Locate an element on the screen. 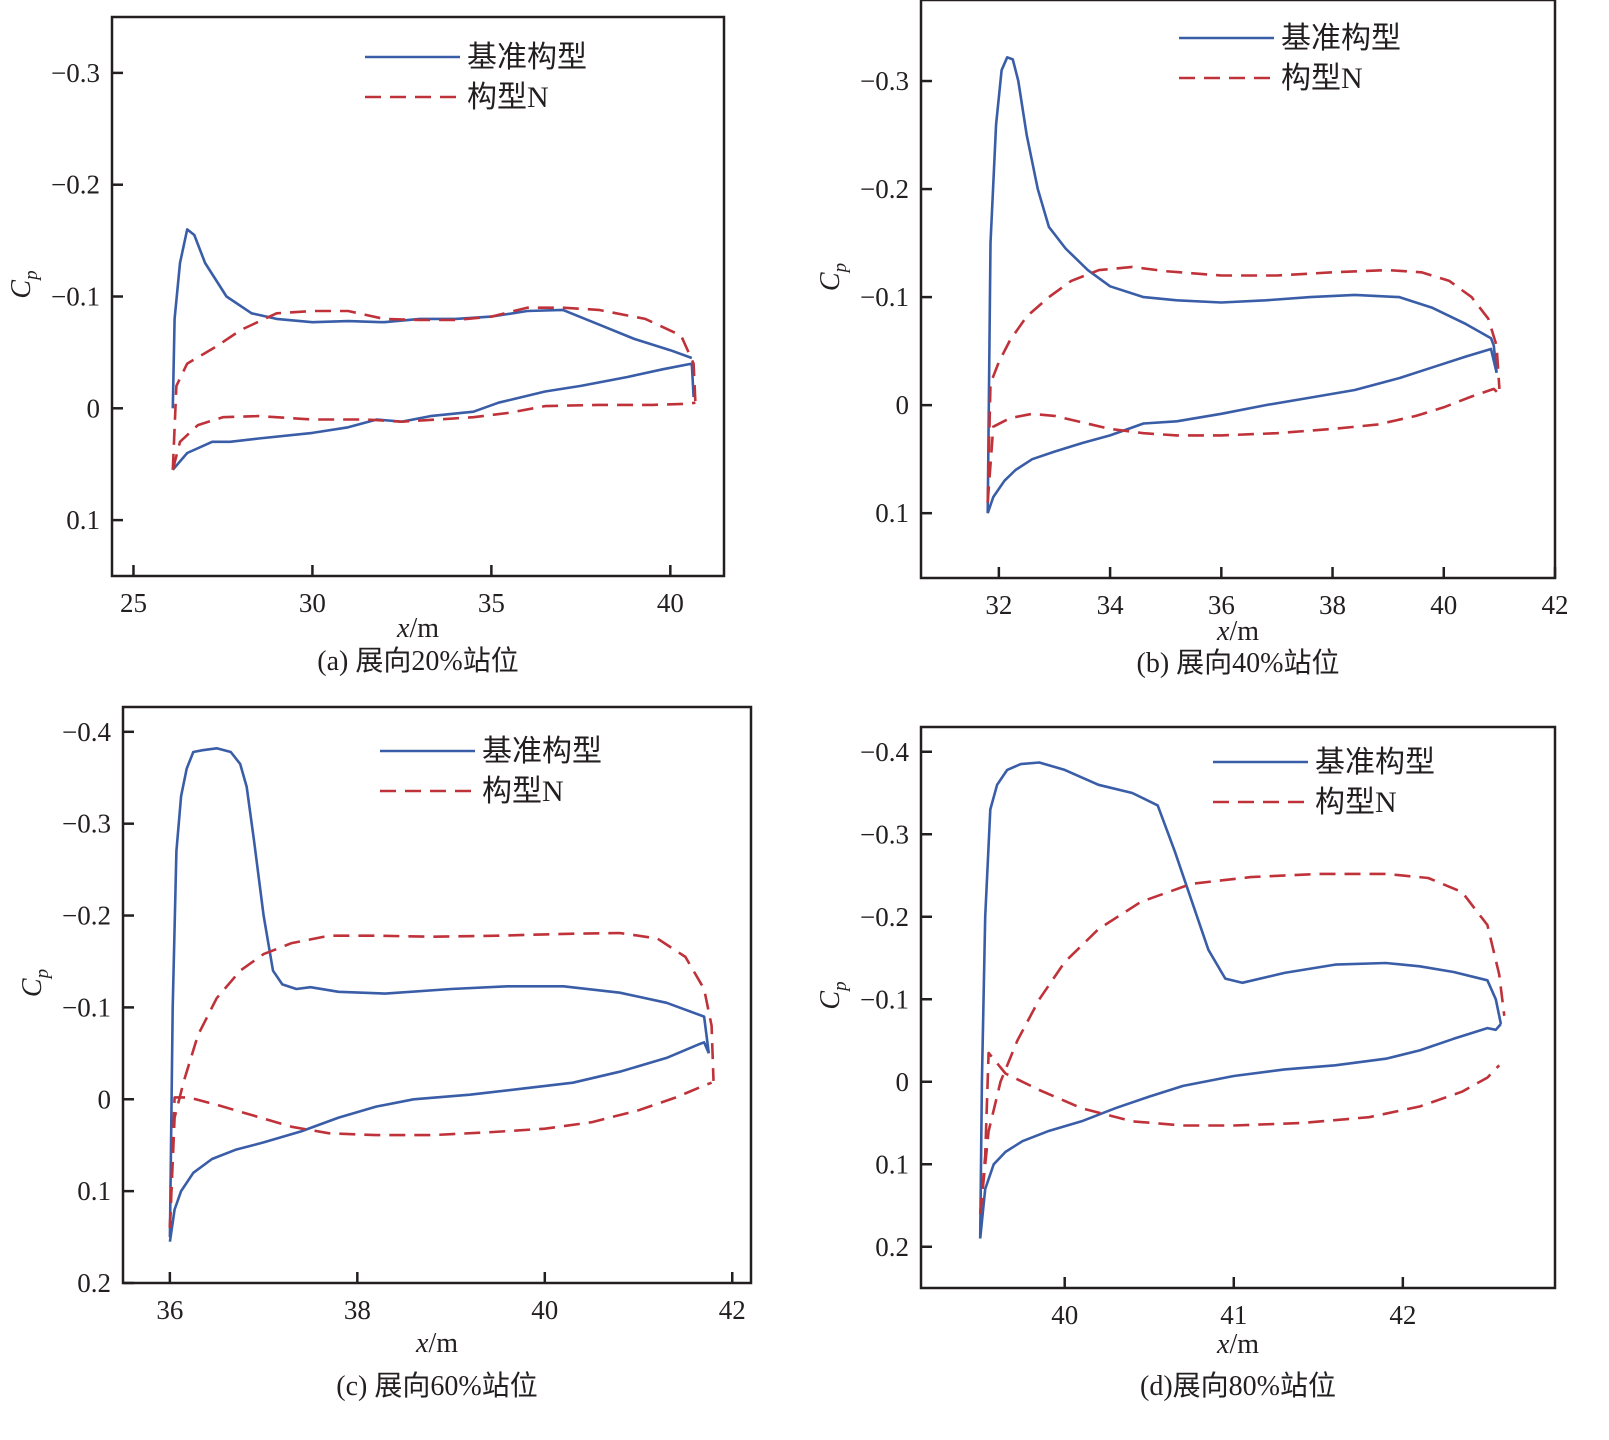 The height and width of the screenshot is (1440, 1609). plot-frame is located at coordinates (418, 296).